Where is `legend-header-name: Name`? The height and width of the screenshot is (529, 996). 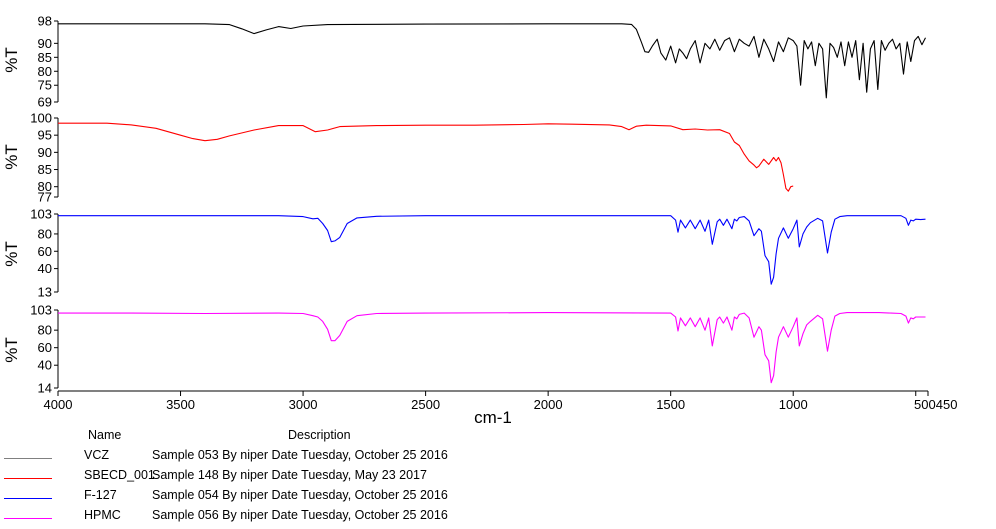 legend-header-name: Name is located at coordinates (105, 435).